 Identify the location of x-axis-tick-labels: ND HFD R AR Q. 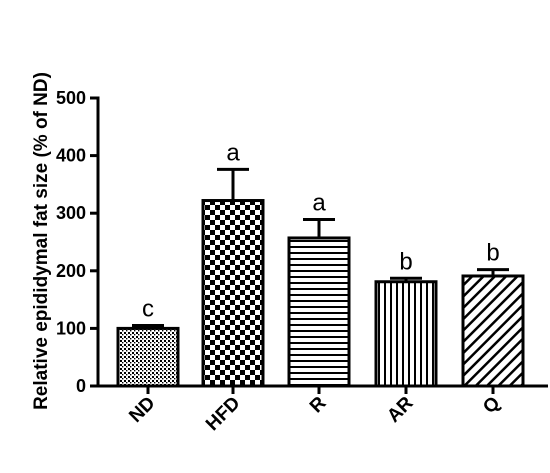
(315, 410).